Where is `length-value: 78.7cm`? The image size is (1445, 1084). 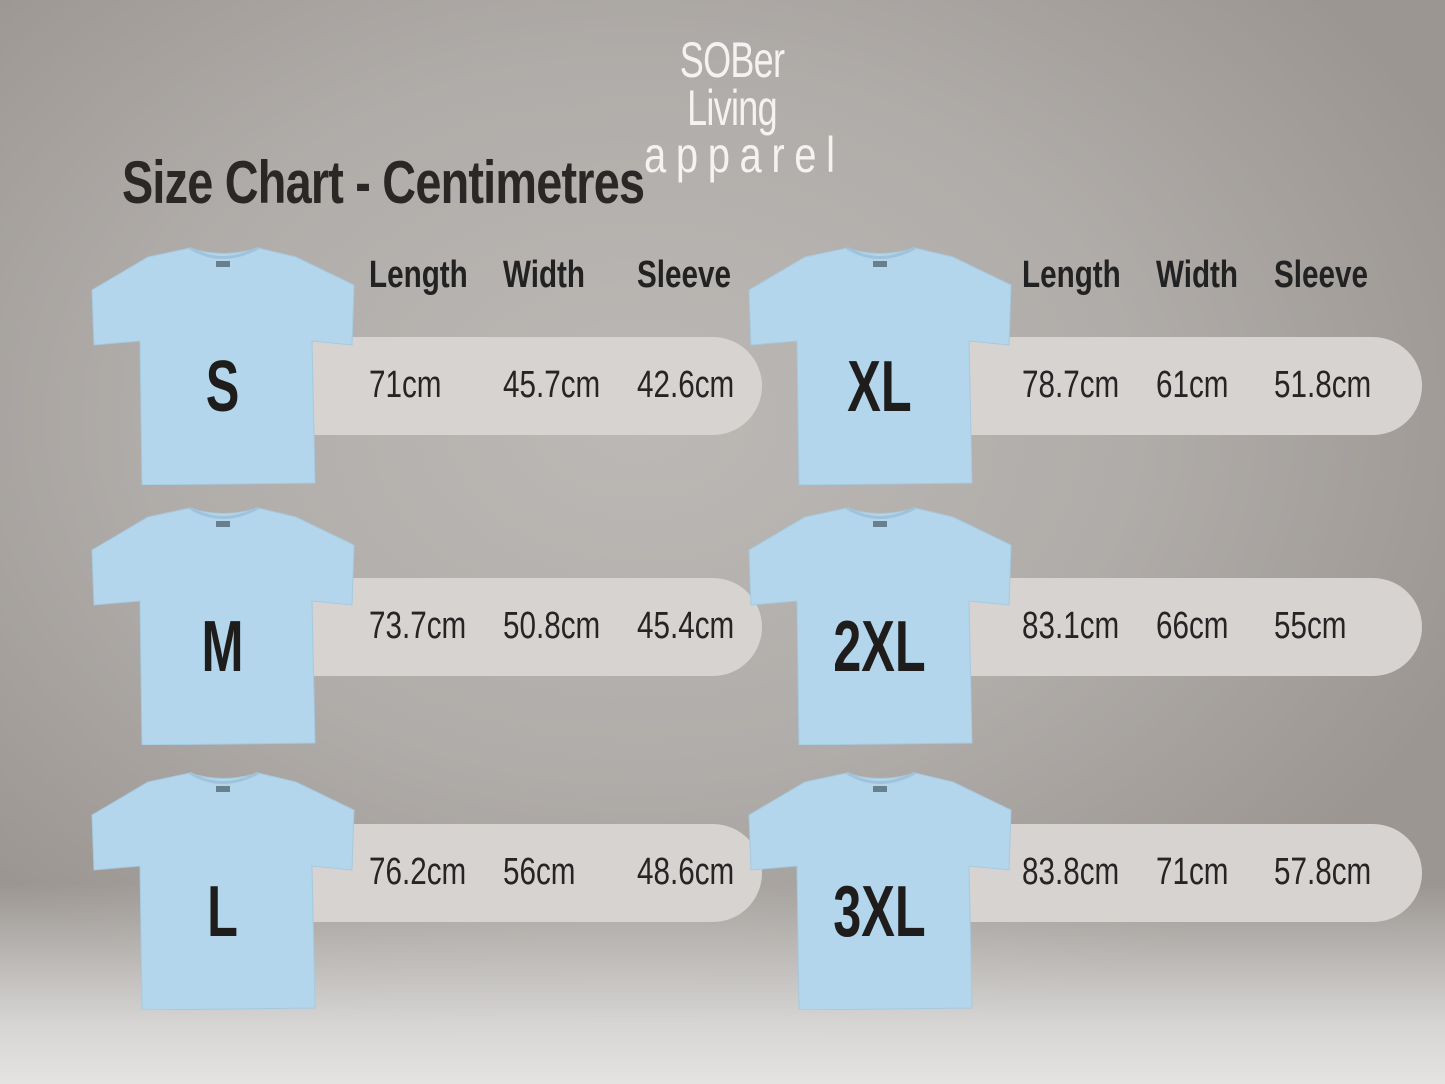
length-value: 78.7cm is located at coordinates (1071, 385).